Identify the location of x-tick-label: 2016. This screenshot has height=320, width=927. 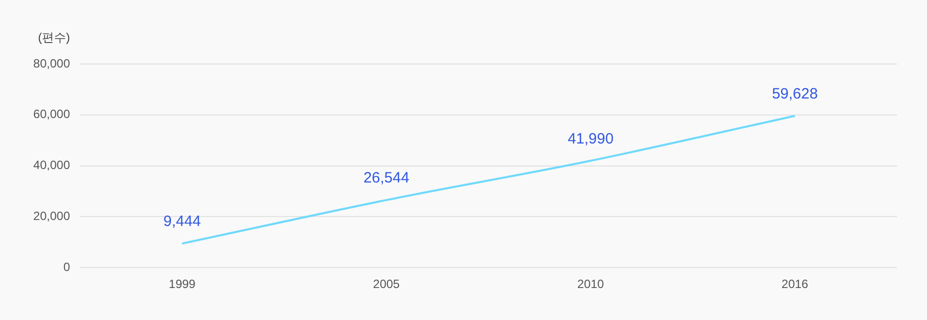
(795, 284).